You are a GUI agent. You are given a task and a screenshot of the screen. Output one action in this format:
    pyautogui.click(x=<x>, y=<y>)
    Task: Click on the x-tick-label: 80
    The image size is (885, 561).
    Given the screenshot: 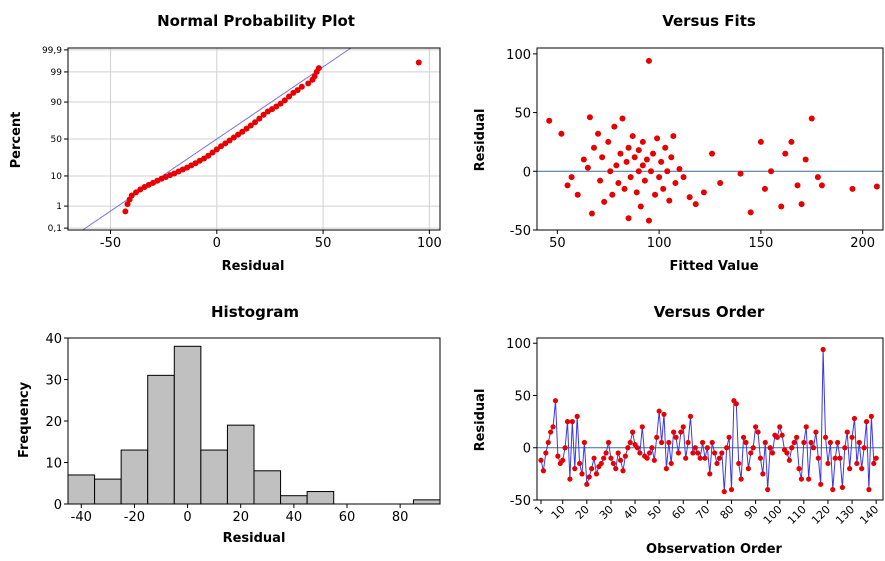 What is the action you would take?
    pyautogui.click(x=727, y=512)
    